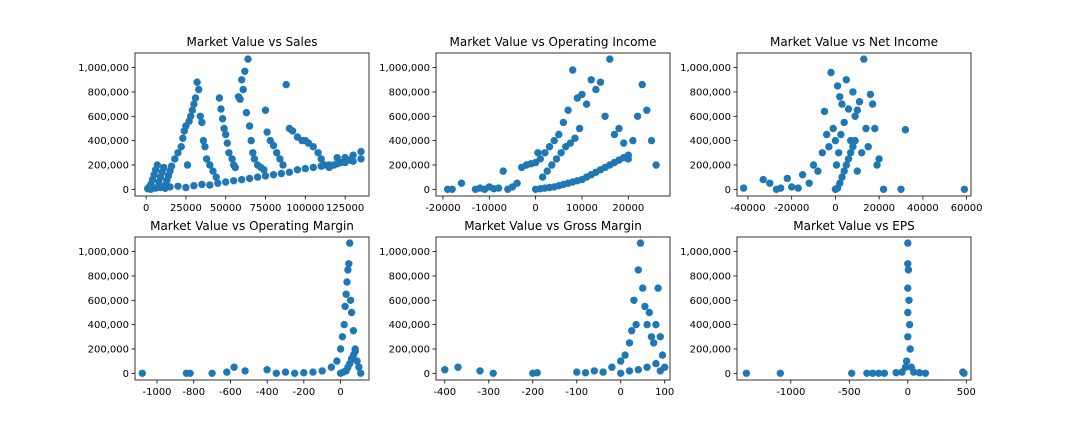  Describe the element at coordinates (252, 42) in the screenshot. I see `subplot-title: Market Value vs Sales` at that location.